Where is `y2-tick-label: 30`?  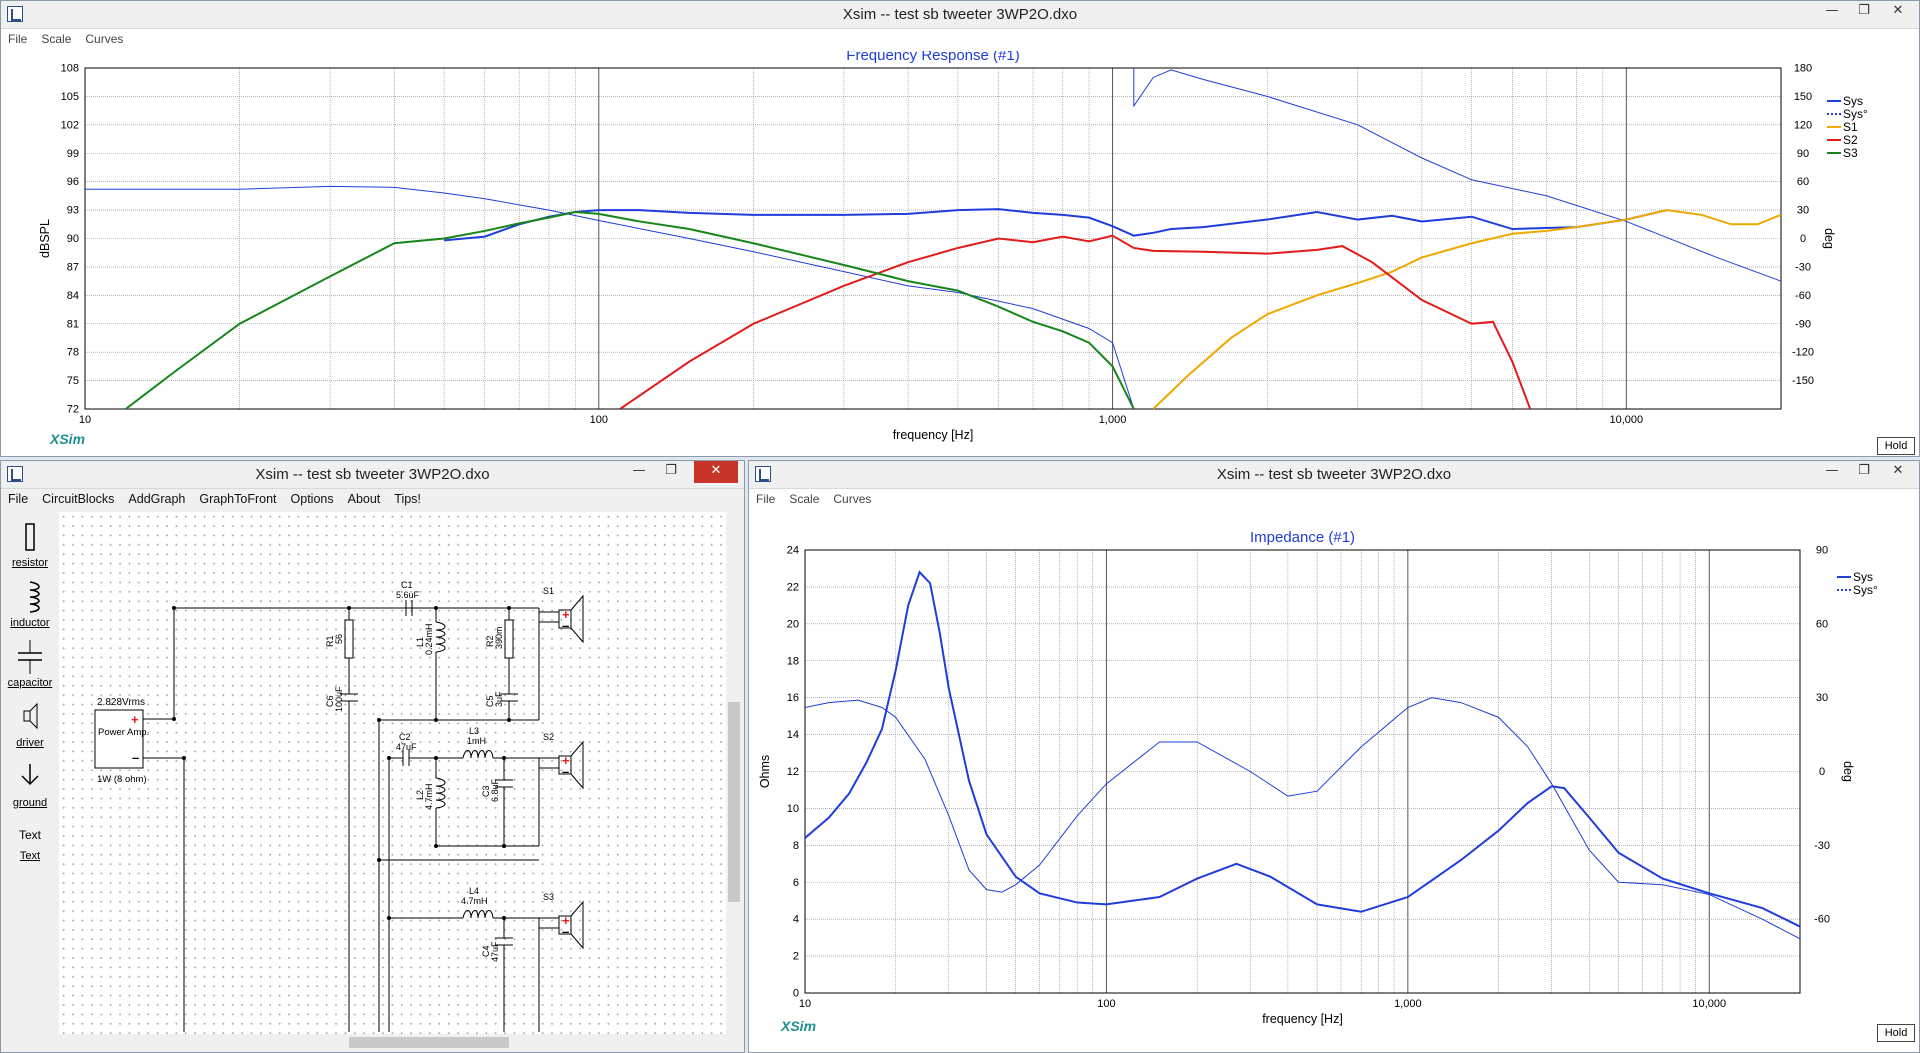 y2-tick-label: 30 is located at coordinates (1803, 211).